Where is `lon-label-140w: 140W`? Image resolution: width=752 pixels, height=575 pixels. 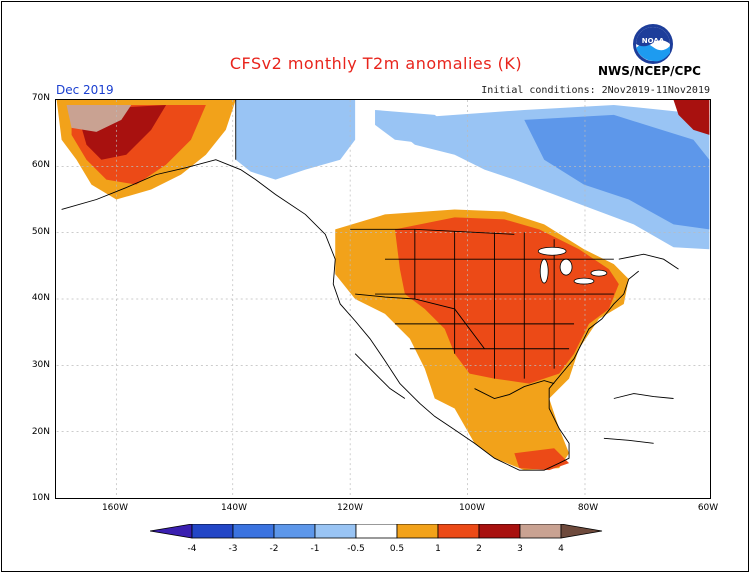 lon-label-140w: 140W is located at coordinates (234, 508).